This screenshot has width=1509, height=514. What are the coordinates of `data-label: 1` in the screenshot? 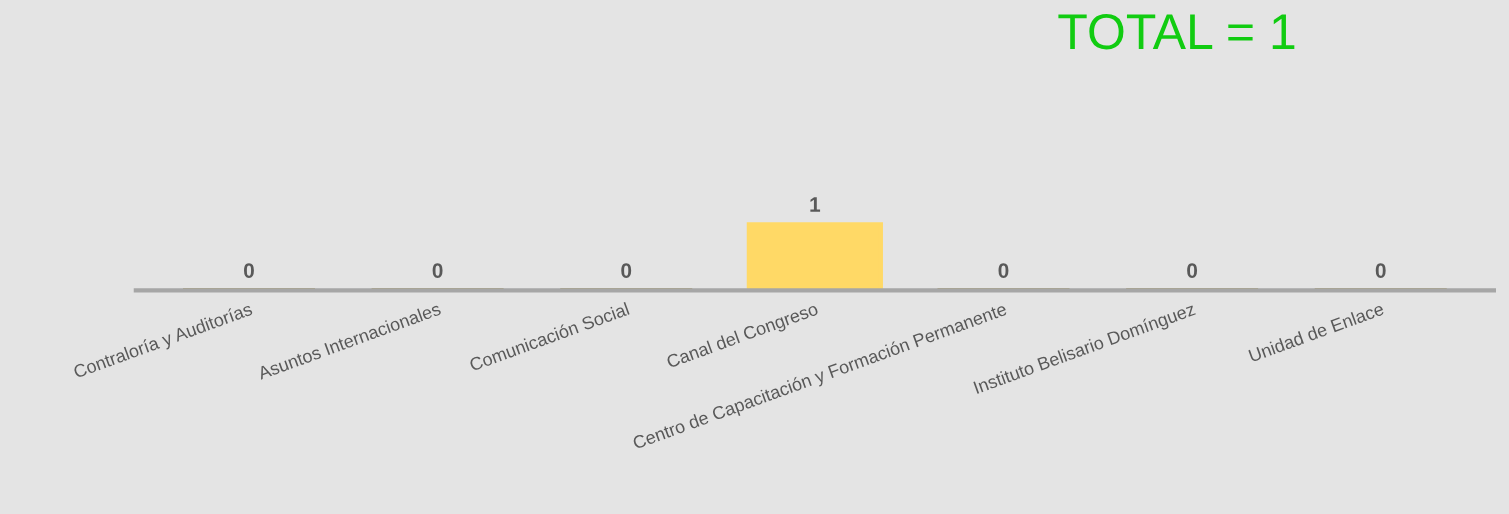 It's located at (815, 204).